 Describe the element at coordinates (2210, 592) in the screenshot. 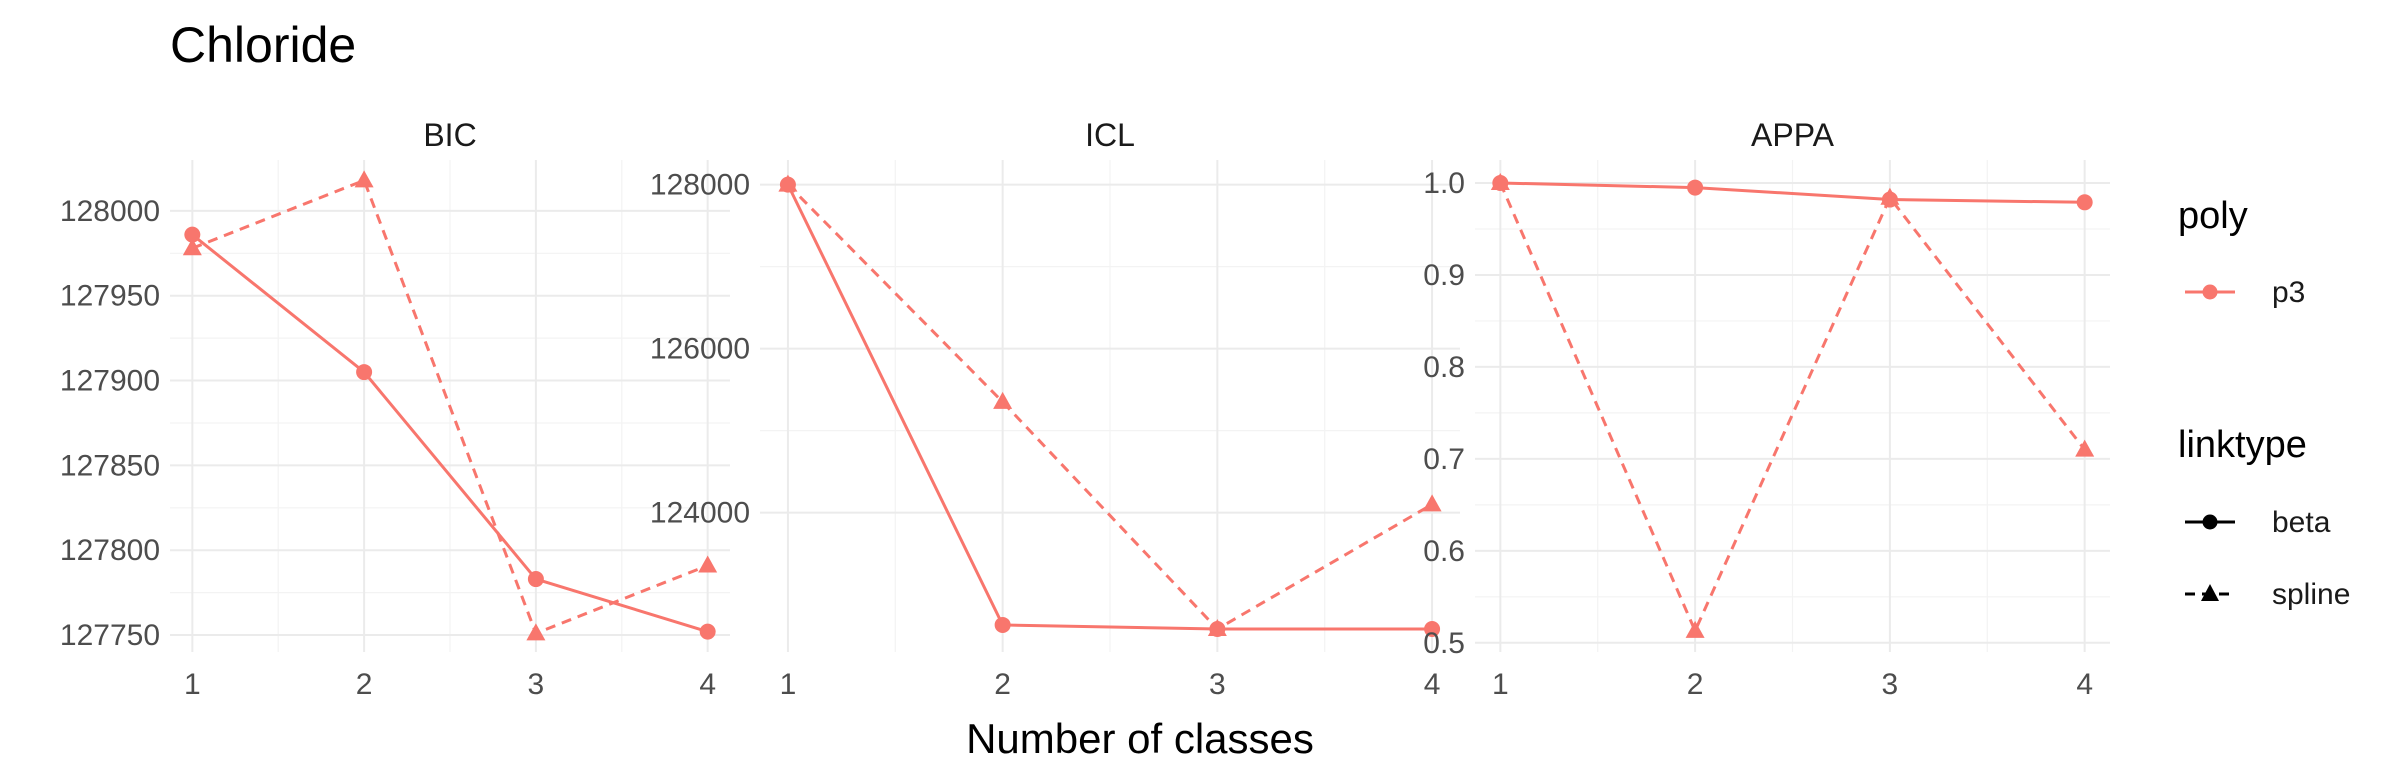

I see `legend-key-spline-marker` at that location.